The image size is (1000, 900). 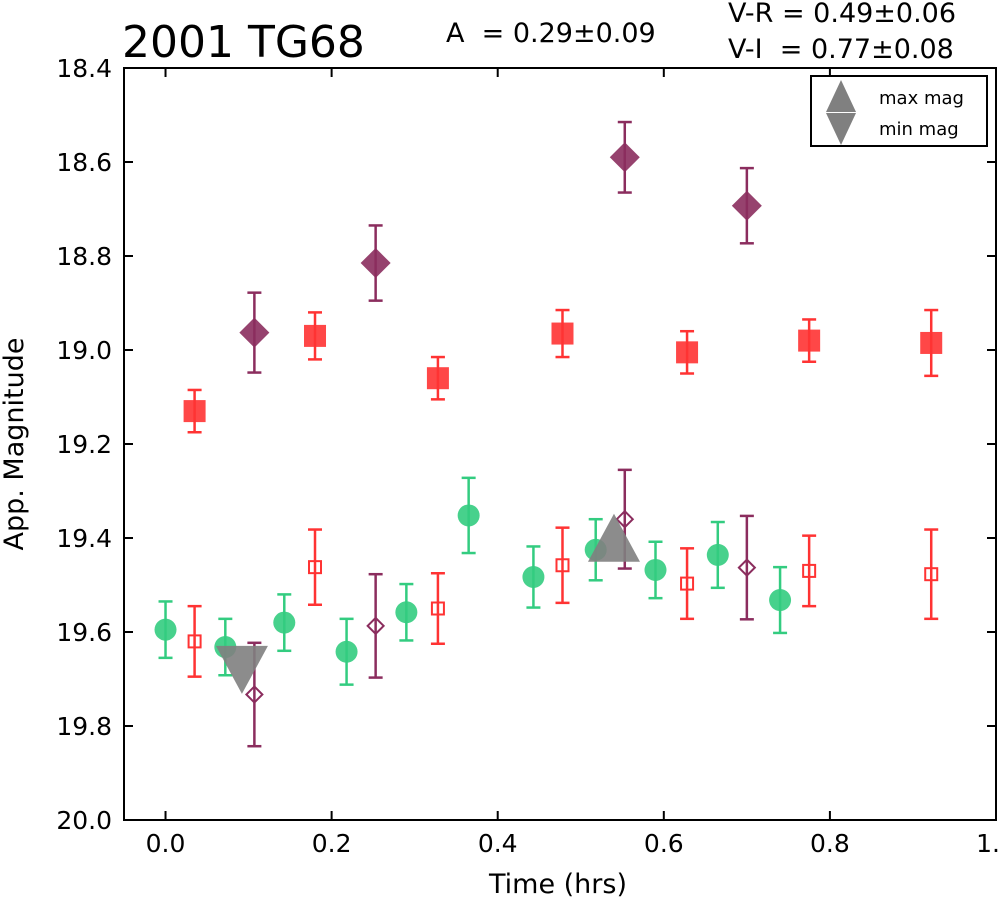 What do you see at coordinates (427, 603) in the screenshot?
I see `extrema-markers` at bounding box center [427, 603].